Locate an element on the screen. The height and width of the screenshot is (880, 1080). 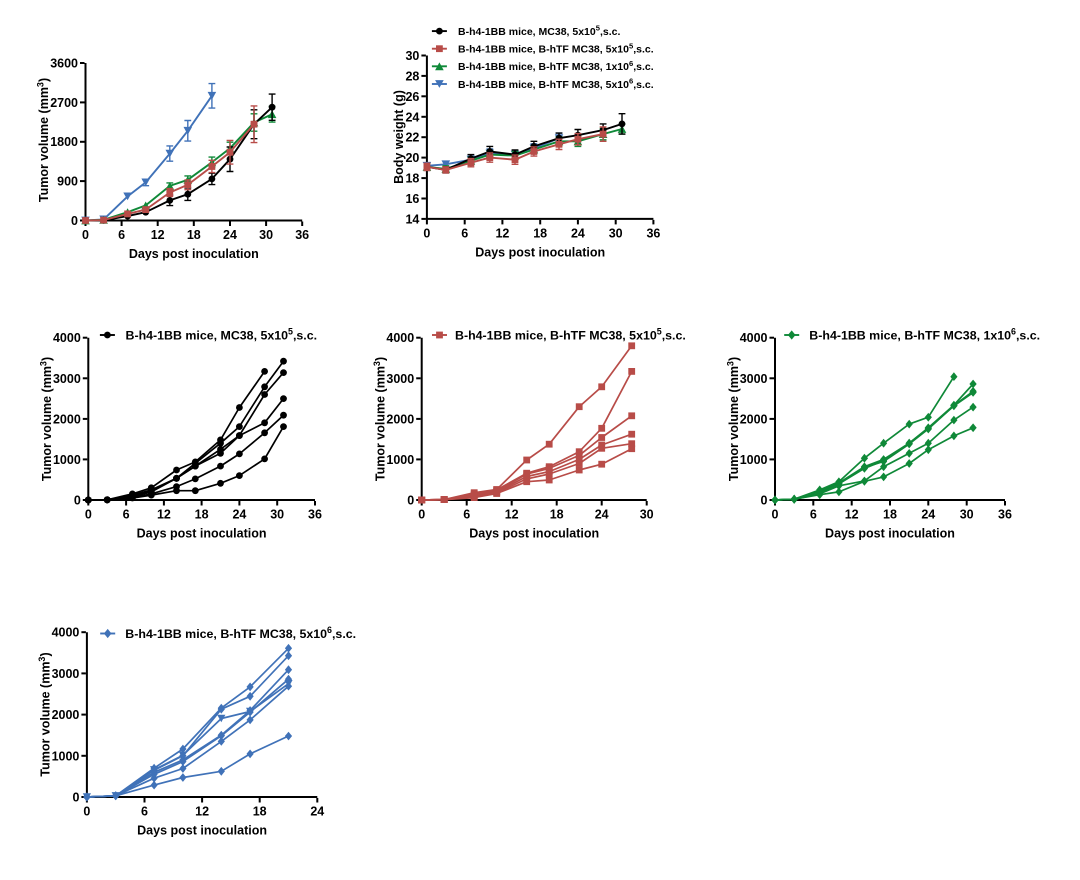
svg-text: 22 is located at coordinates (412, 138).